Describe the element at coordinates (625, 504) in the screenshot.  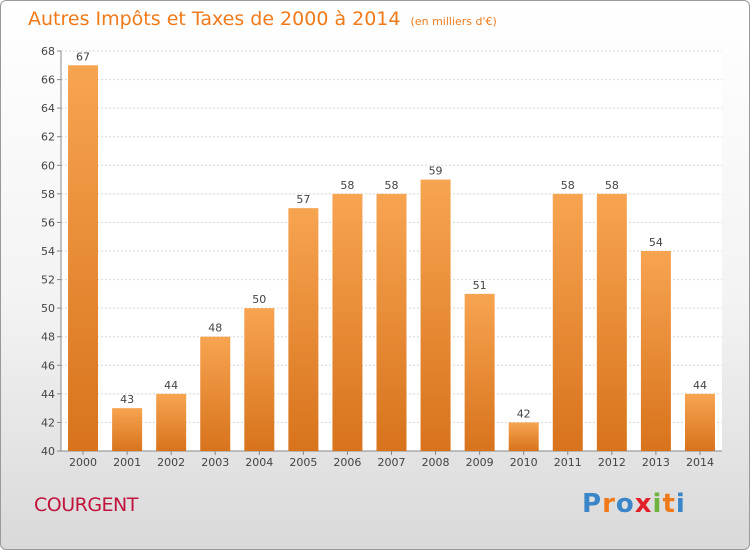
I see `logo-letter: o` at that location.